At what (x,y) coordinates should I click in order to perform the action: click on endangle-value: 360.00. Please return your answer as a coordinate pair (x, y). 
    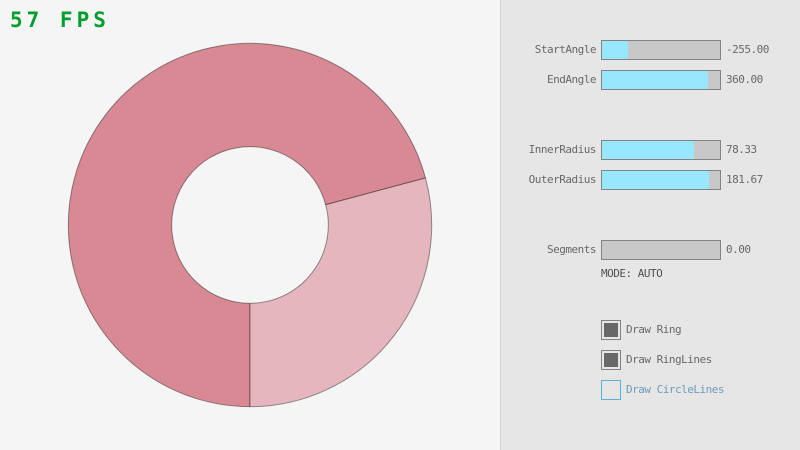
    Looking at the image, I should click on (744, 79).